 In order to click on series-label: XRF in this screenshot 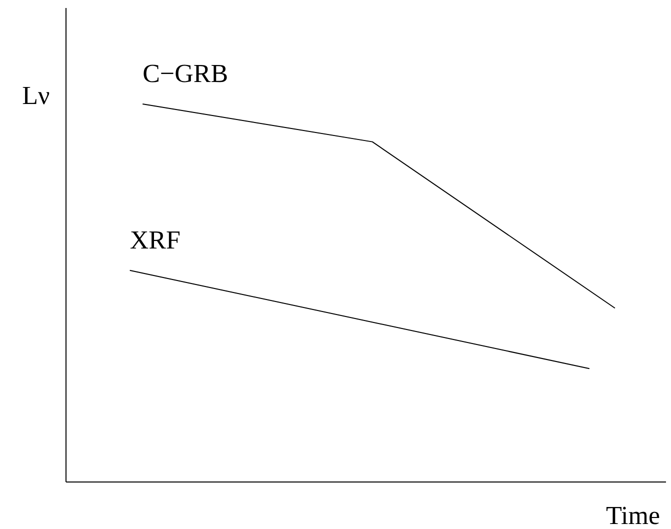, I will do `click(155, 239)`.